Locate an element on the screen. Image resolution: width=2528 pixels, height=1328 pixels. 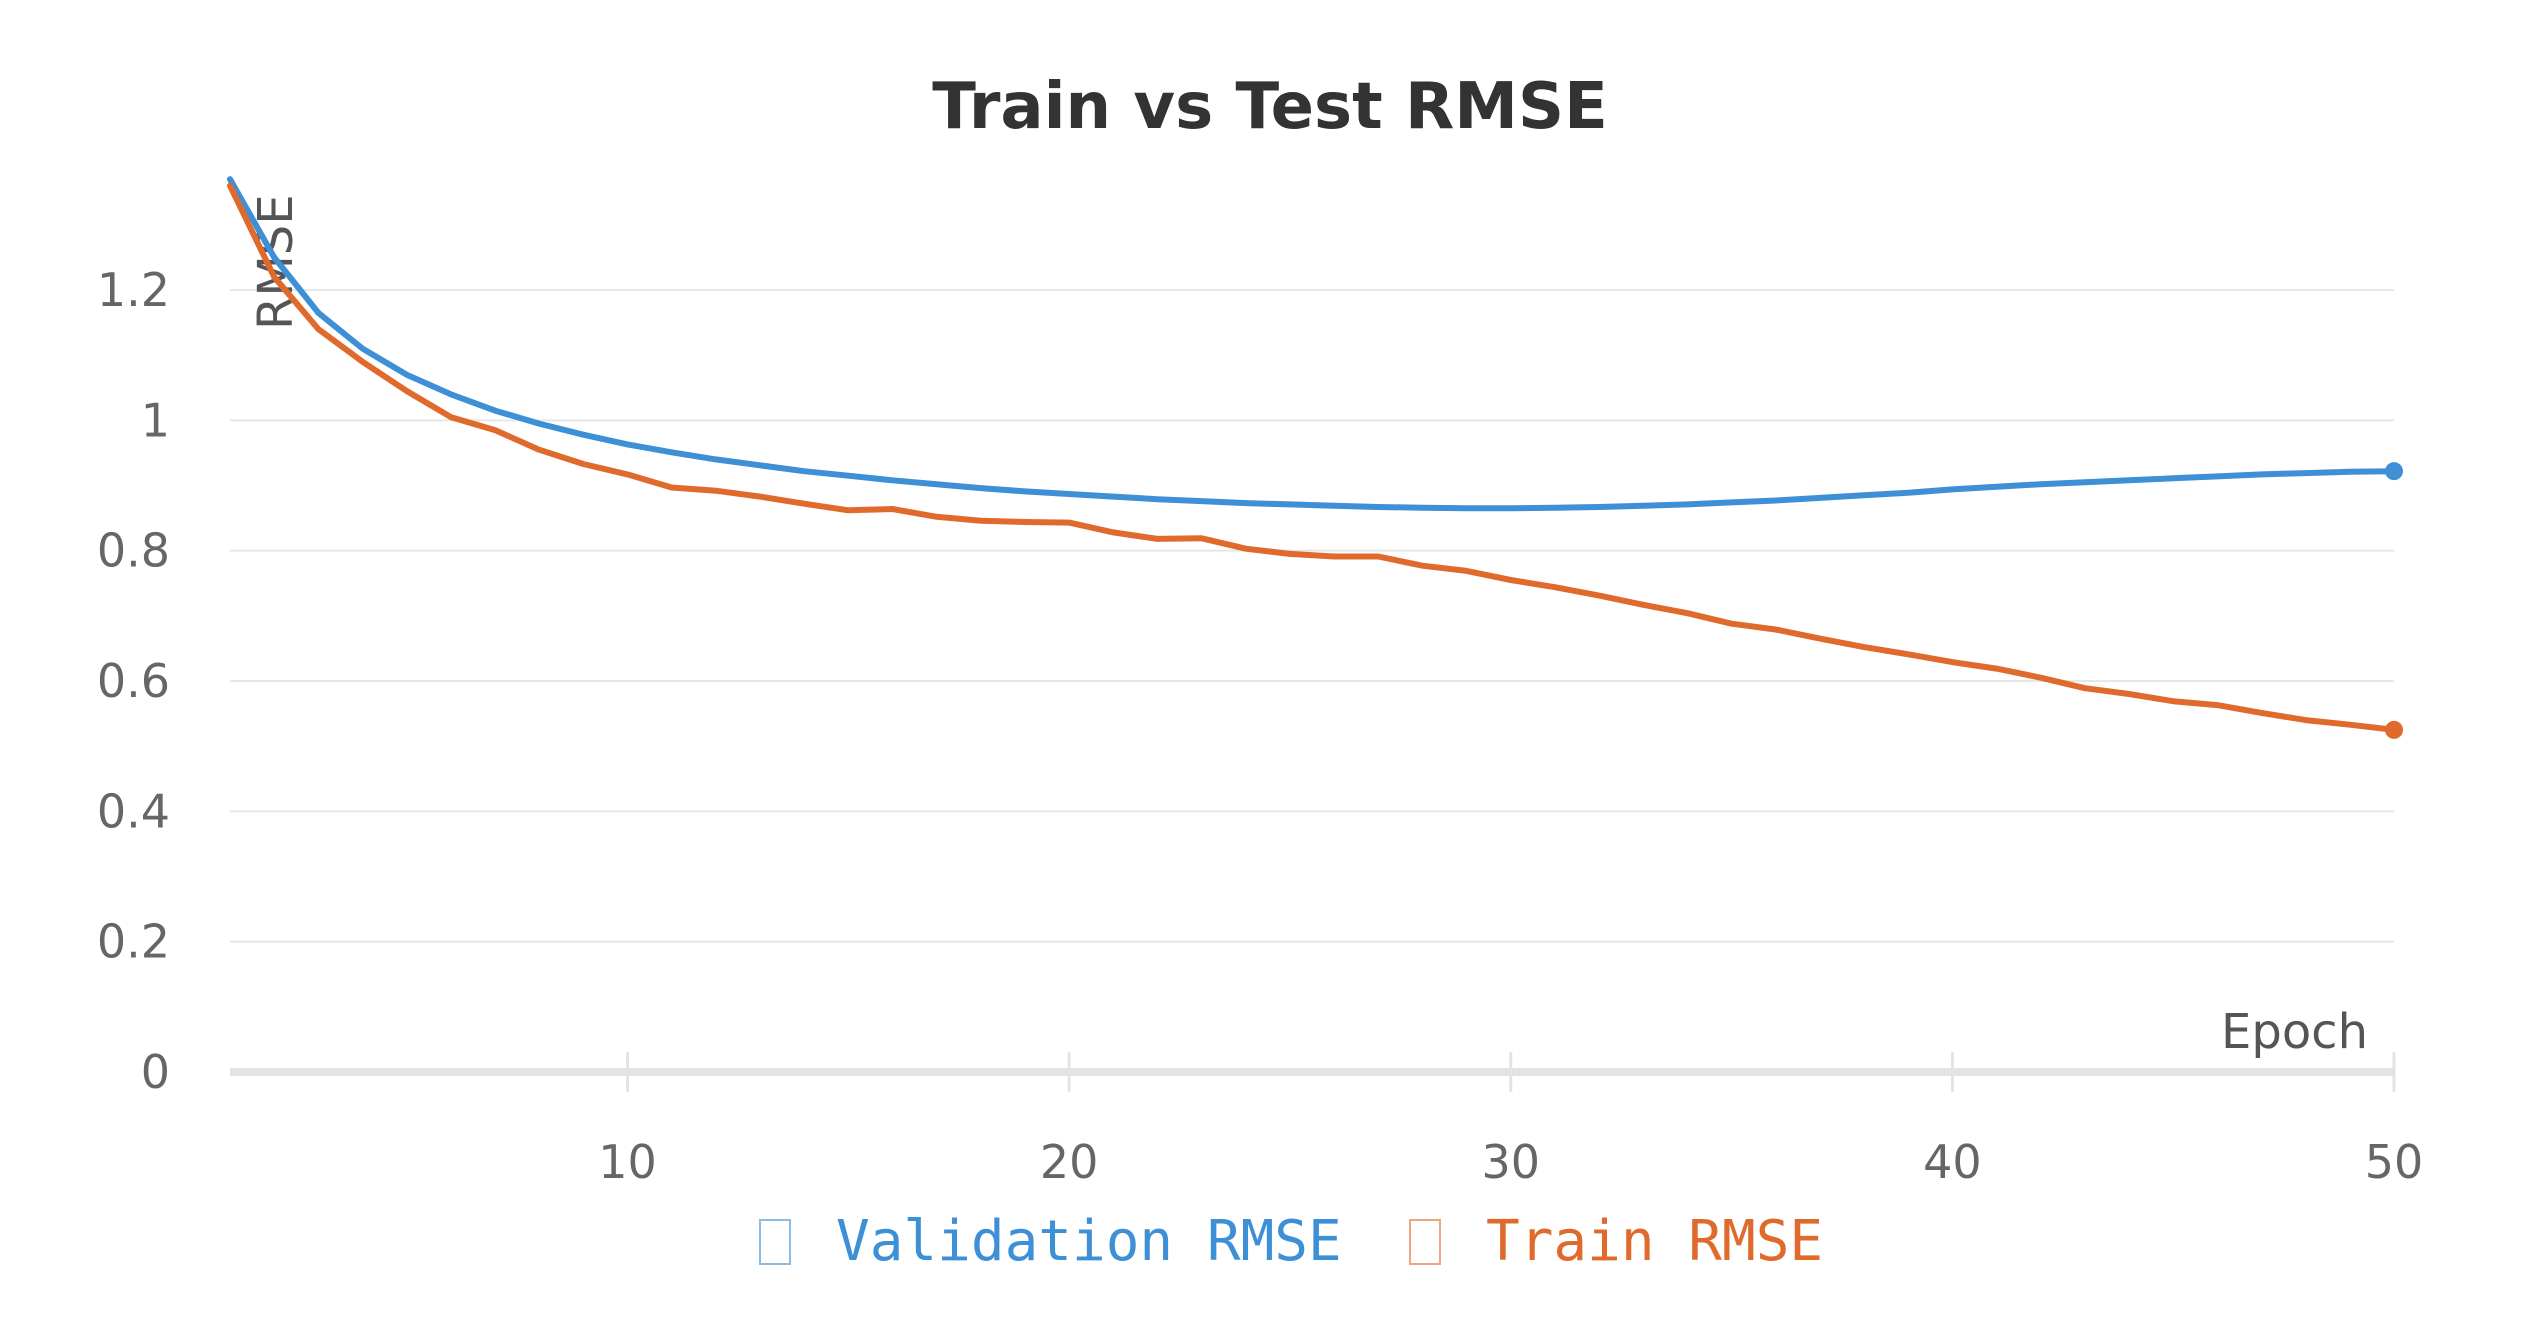
legend: Validation RMSE Train RMSE is located at coordinates (1291, 1241).